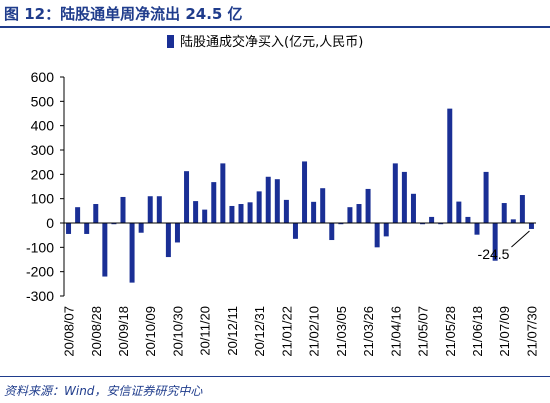 The height and width of the screenshot is (403, 550). Describe the element at coordinates (275, 14) in the screenshot. I see `title-bar: 图 12：陆股通单周净流出 24.5 亿` at that location.